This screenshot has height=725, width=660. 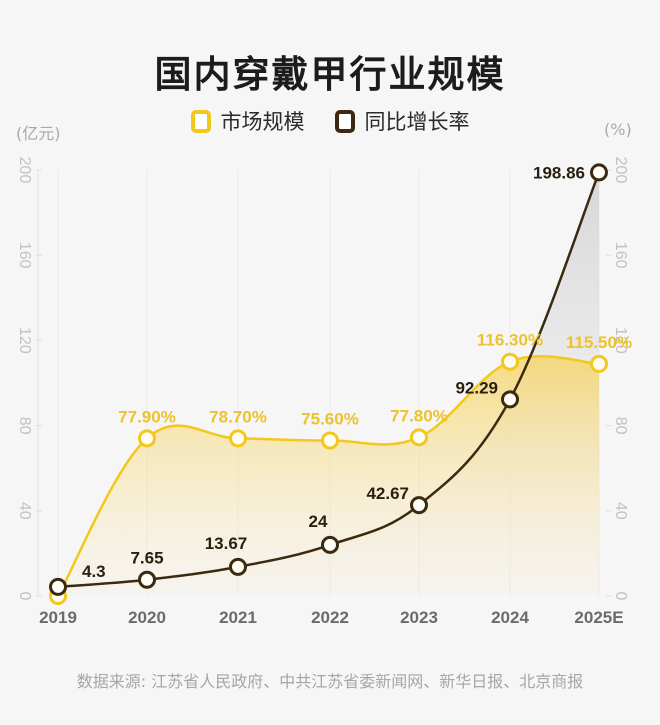 I want to click on svg-text: 198.86, so click(x=559, y=172).